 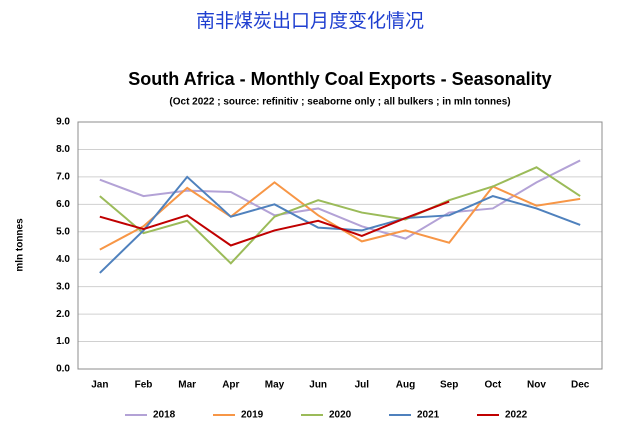 I want to click on y-tick-label: 2.0, so click(x=63, y=314).